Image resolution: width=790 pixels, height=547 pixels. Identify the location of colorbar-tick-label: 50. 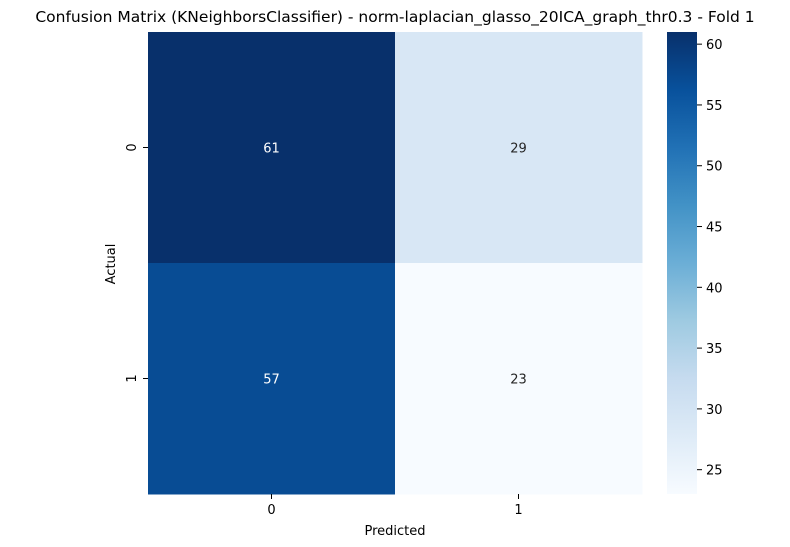
(714, 167).